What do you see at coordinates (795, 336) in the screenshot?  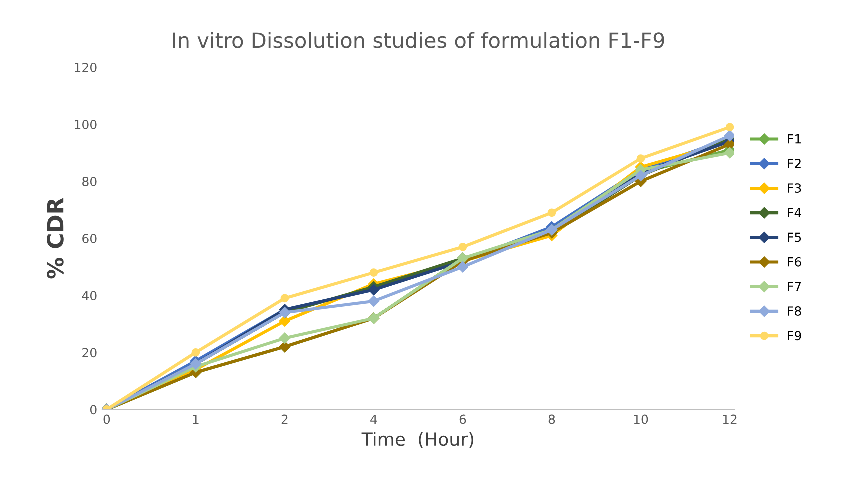 I see `legend-label: F9` at bounding box center [795, 336].